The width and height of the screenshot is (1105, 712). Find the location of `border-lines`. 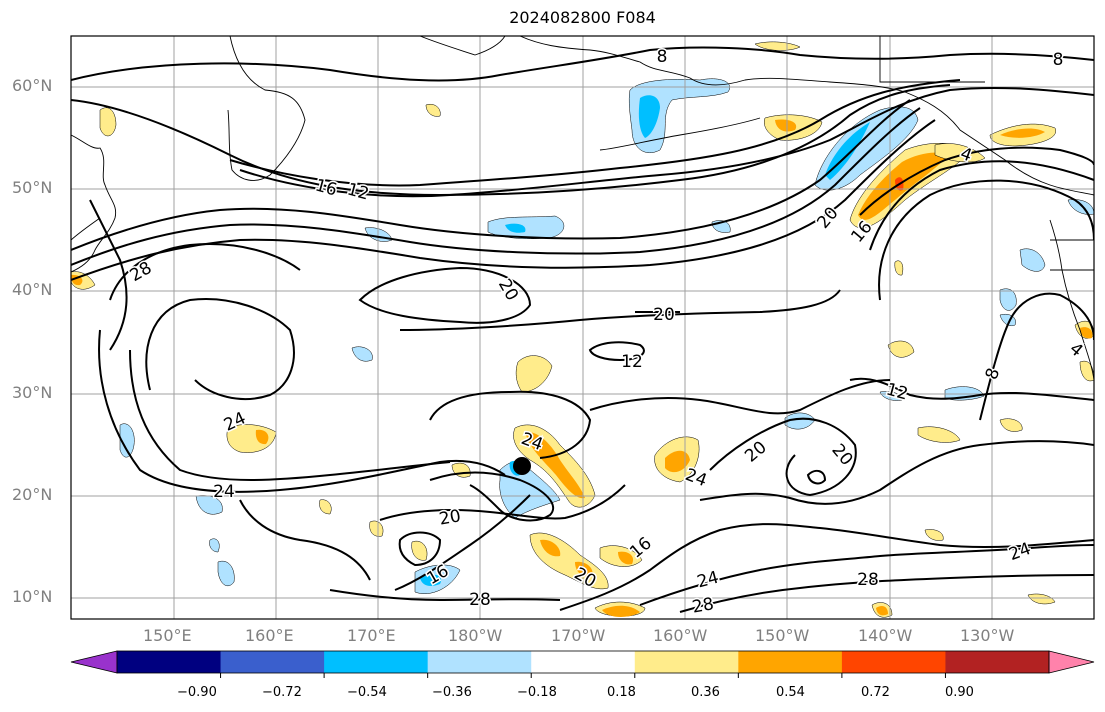

border-lines is located at coordinates (986, 153).